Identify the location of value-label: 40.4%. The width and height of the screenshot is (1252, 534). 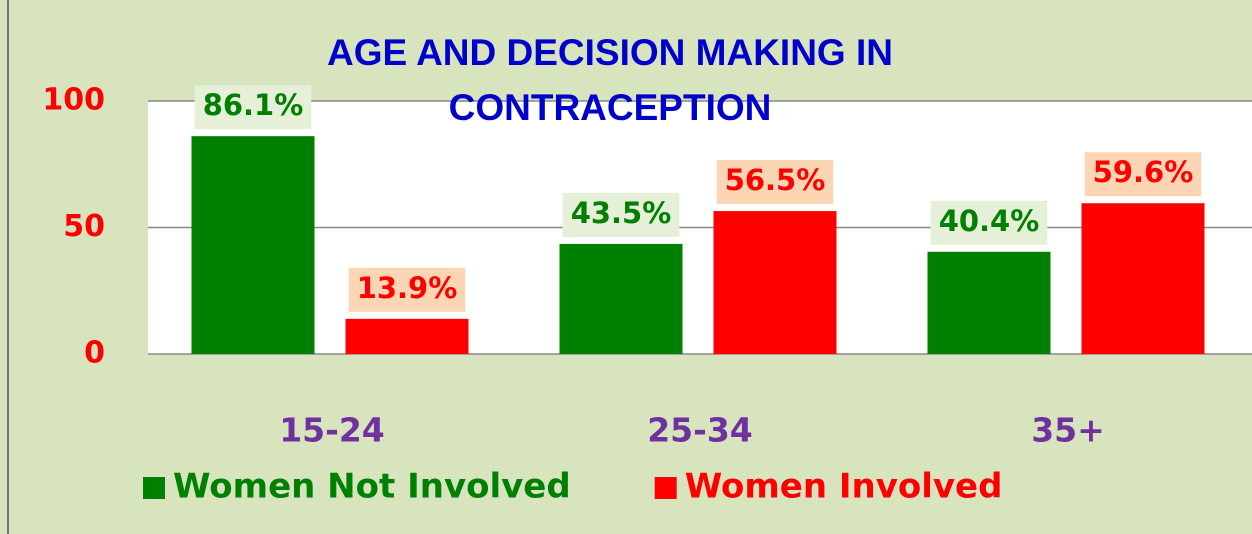
(989, 221).